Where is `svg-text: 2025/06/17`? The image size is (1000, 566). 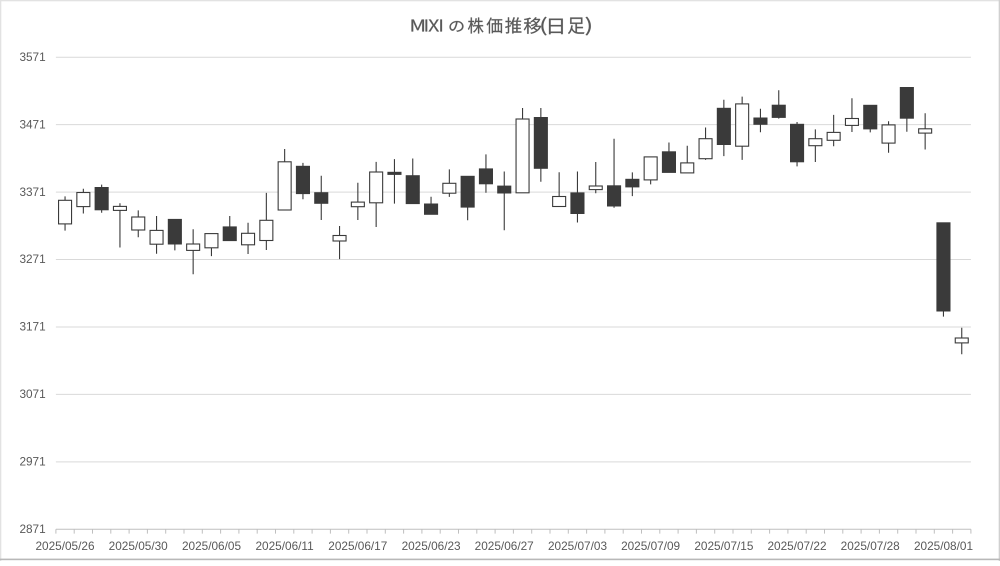
svg-text: 2025/06/17 is located at coordinates (357, 546).